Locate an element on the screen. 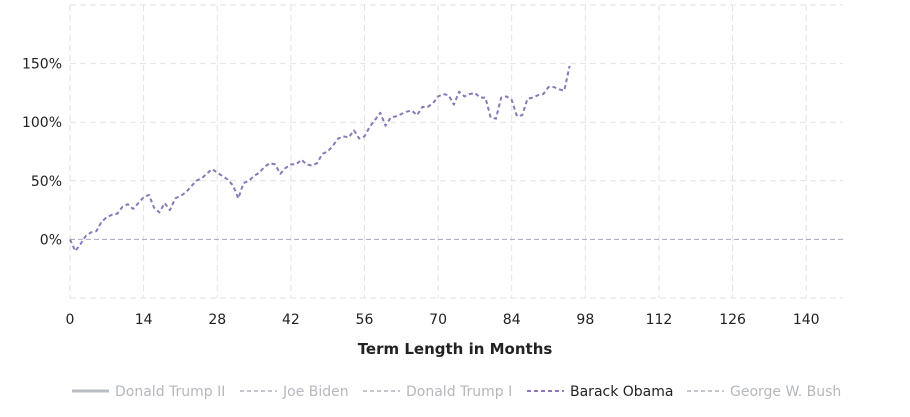 The image size is (910, 417). legend-item: Donald Trump I is located at coordinates (437, 392).